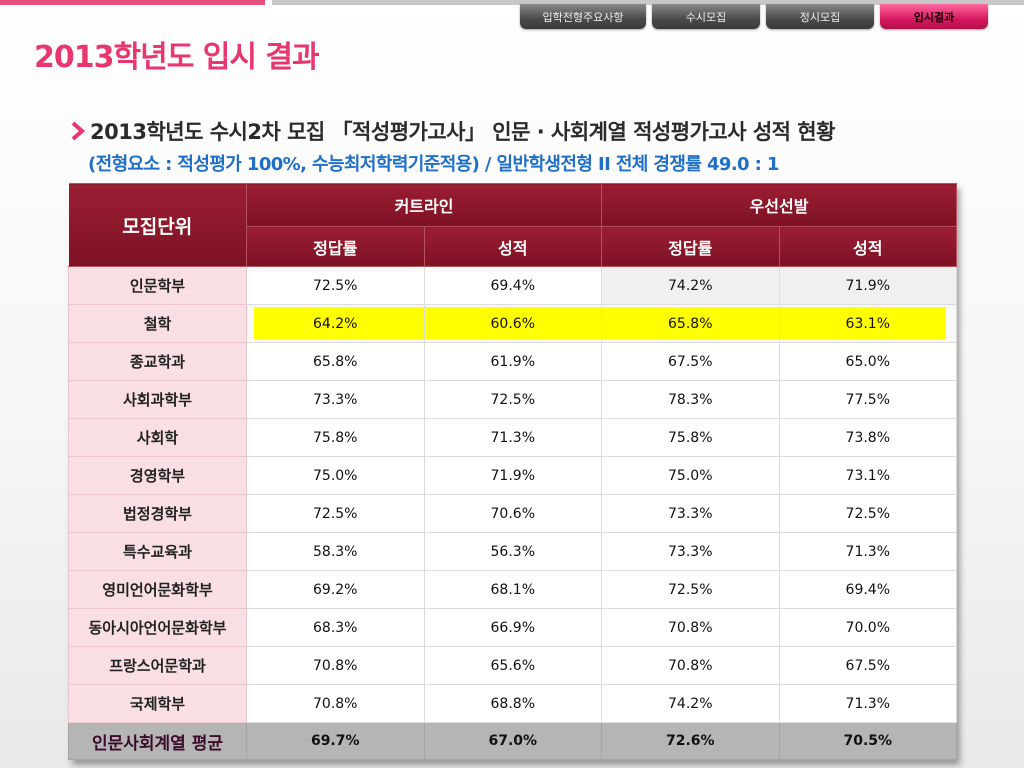  What do you see at coordinates (335, 589) in the screenshot?
I see `cell: 69.2%` at bounding box center [335, 589].